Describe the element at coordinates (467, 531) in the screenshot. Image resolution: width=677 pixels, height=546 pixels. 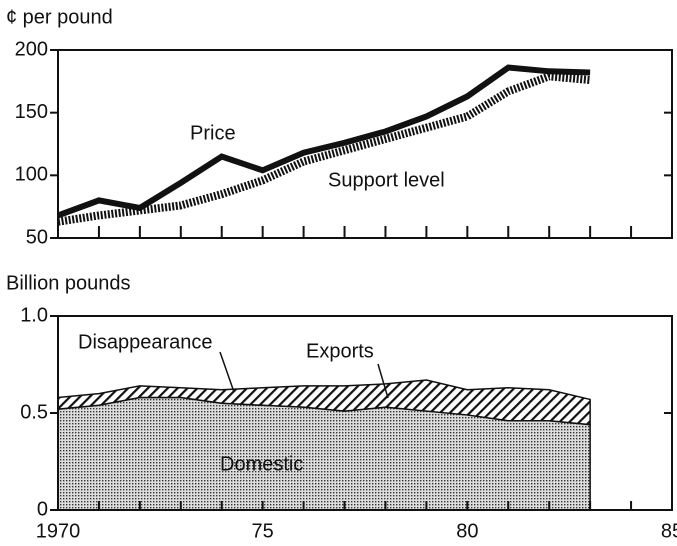
I see `x-tick-label: 80` at that location.